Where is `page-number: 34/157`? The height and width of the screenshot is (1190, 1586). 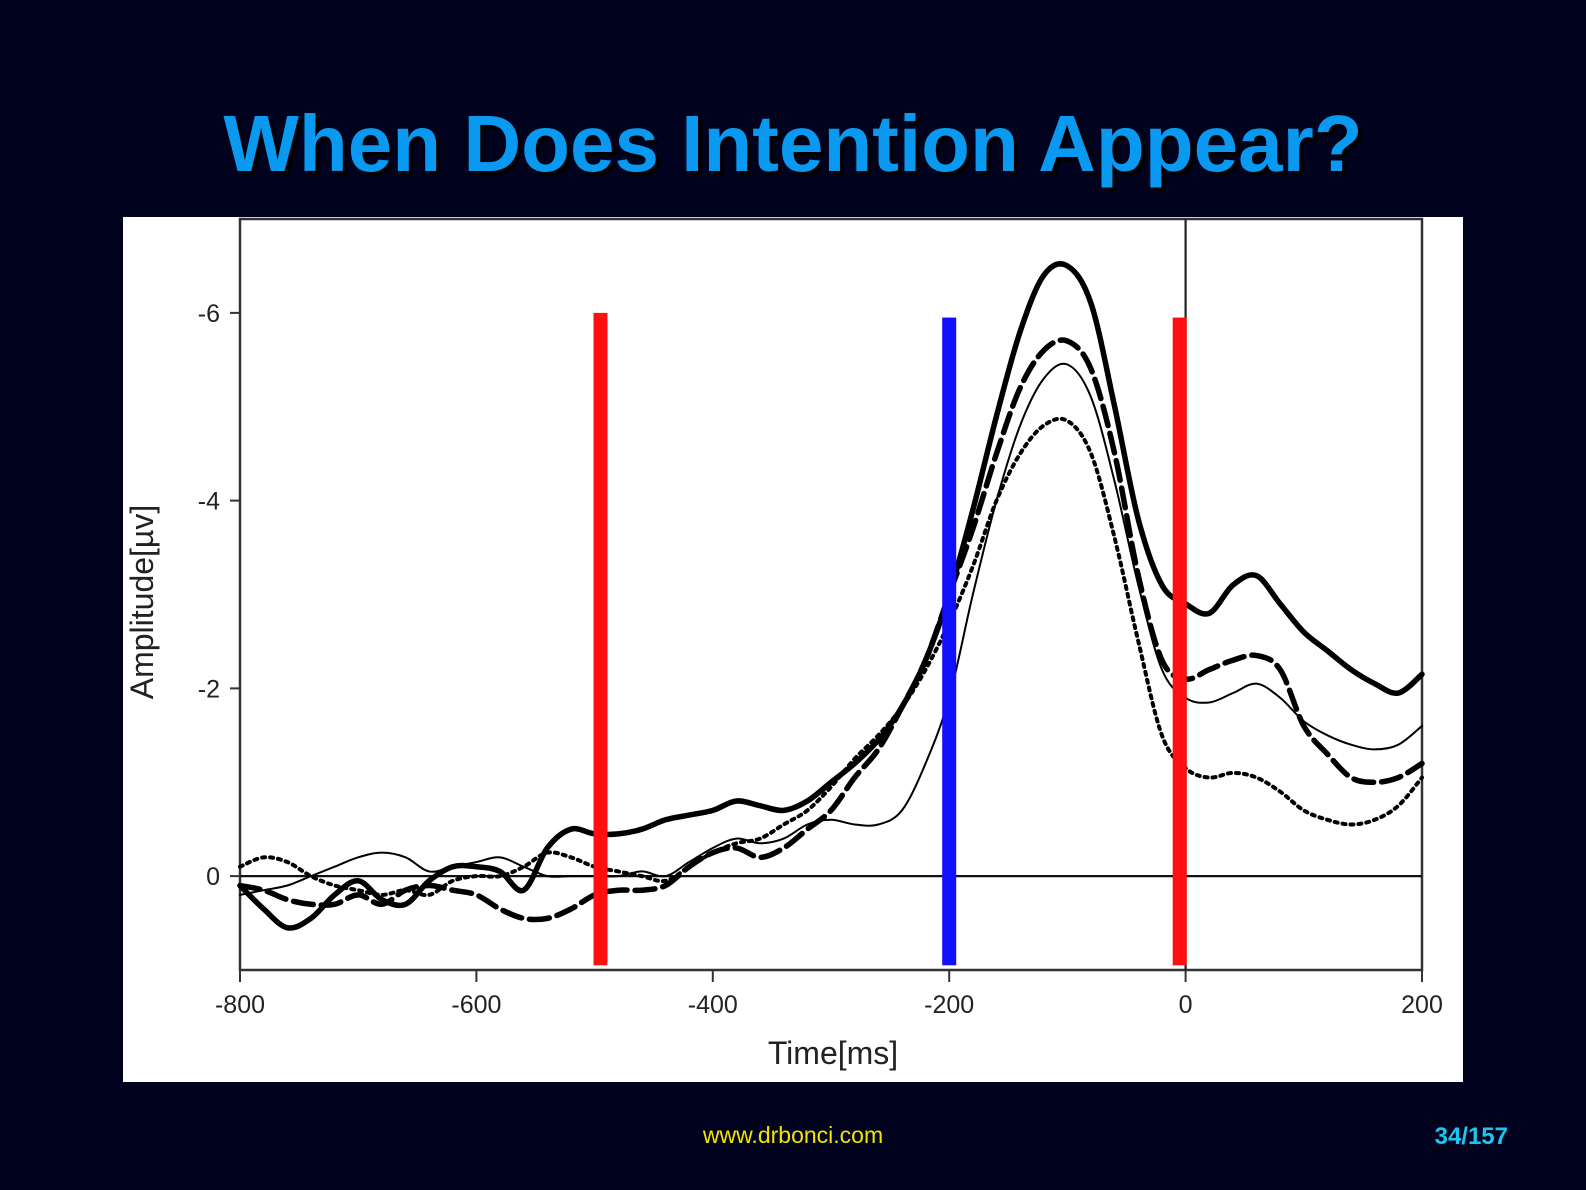 page-number: 34/157 is located at coordinates (1471, 1136).